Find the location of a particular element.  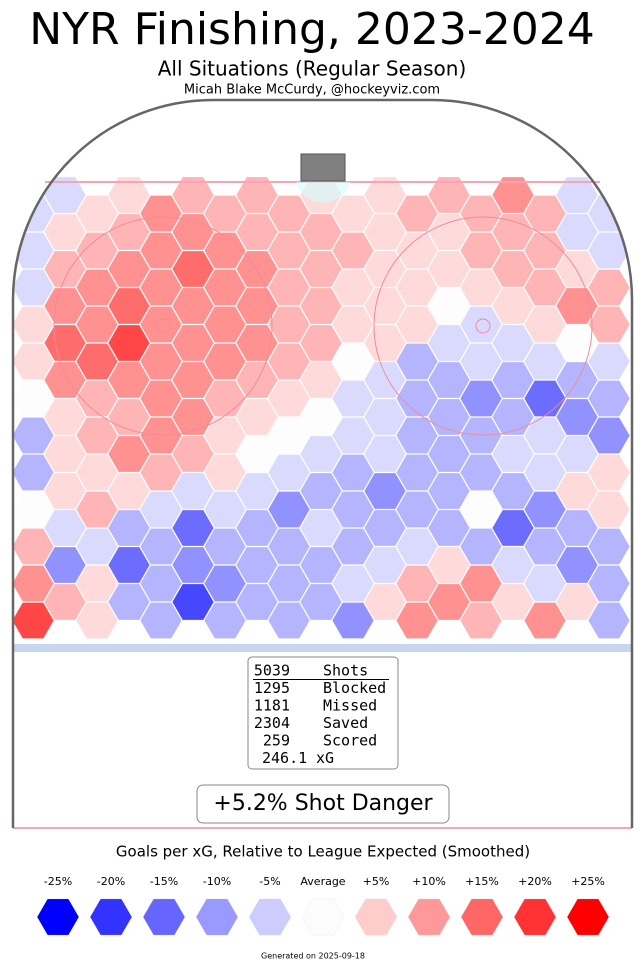

stat-count: 259 is located at coordinates (276, 741).